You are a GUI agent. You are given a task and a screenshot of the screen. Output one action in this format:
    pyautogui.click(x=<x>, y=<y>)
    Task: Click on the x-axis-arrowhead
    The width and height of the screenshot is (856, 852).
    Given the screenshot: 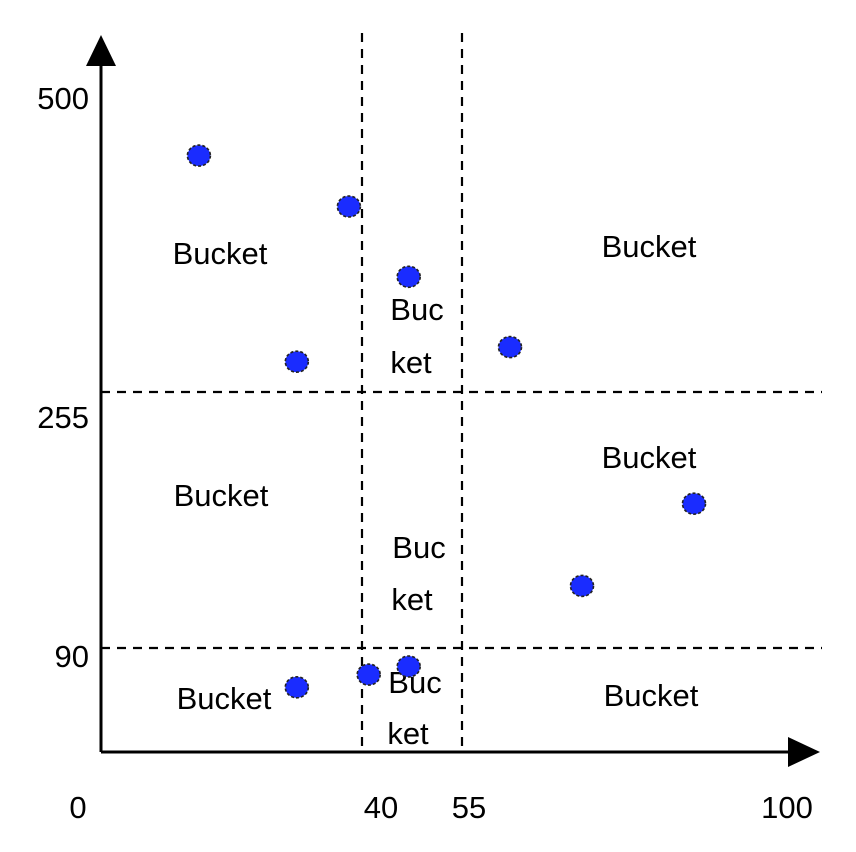 What is the action you would take?
    pyautogui.click(x=804, y=752)
    